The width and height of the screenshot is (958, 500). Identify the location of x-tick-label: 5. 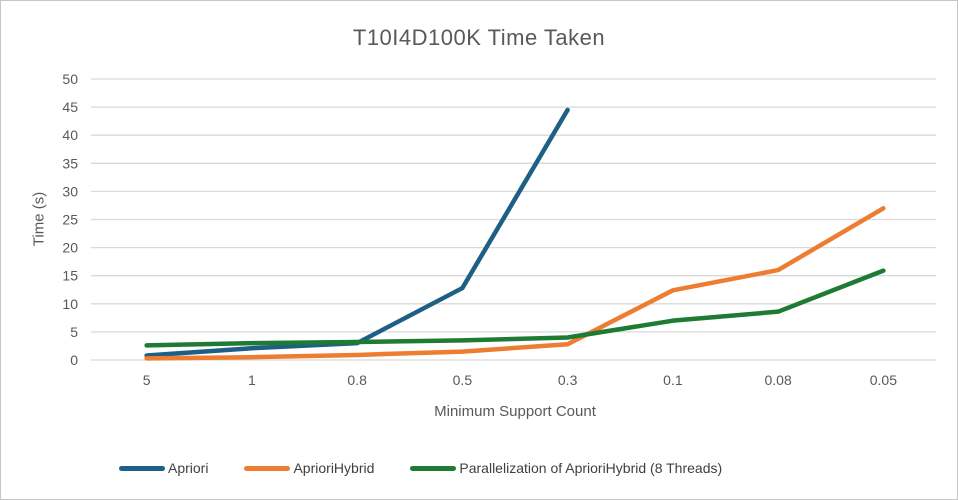
(147, 380).